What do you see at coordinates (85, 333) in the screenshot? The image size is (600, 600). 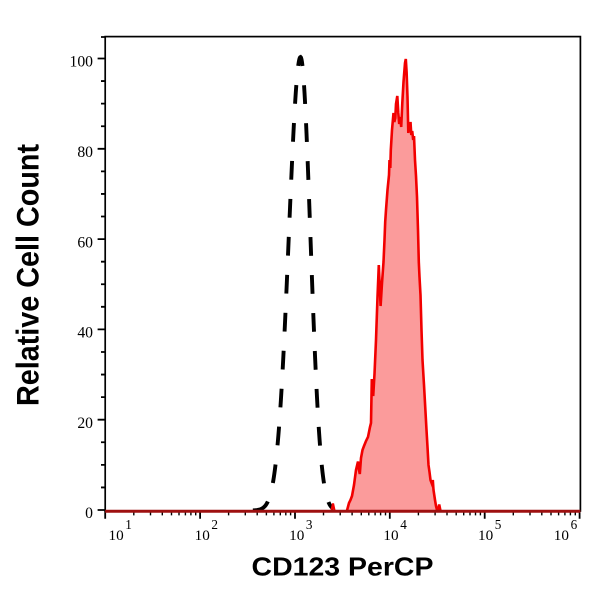 I see `svg-text: 40` at bounding box center [85, 333].